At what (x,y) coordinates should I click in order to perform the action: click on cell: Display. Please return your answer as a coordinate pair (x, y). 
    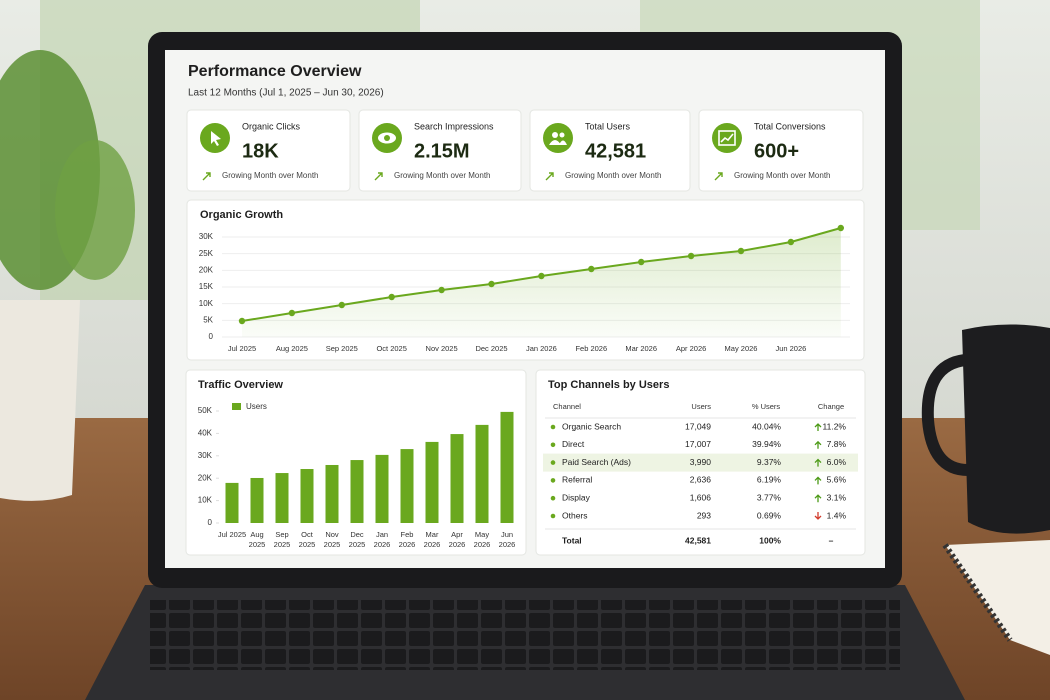
    Looking at the image, I should click on (576, 497).